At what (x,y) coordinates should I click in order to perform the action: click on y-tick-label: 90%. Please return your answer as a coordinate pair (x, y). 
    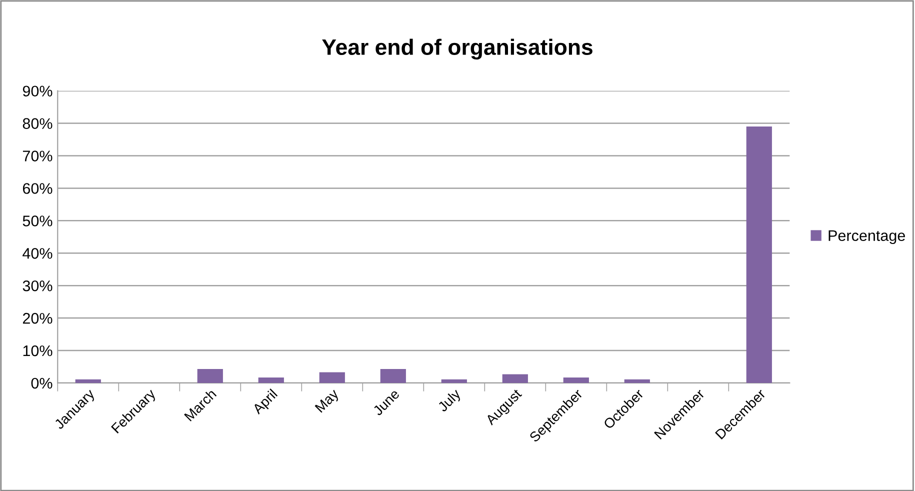
    Looking at the image, I should click on (37, 91).